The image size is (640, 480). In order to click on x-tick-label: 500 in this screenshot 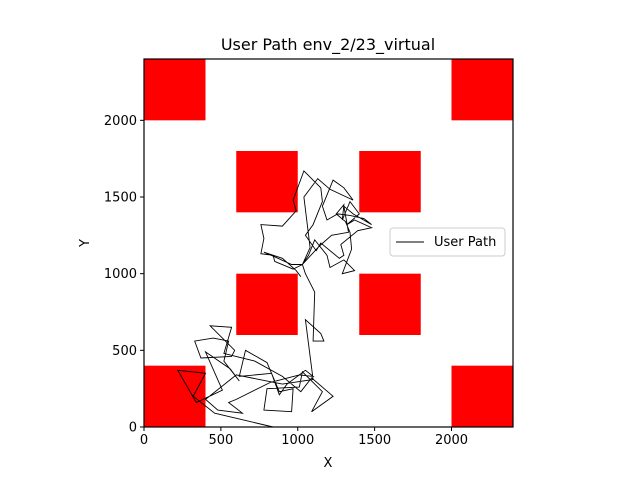, I will do `click(220, 440)`.